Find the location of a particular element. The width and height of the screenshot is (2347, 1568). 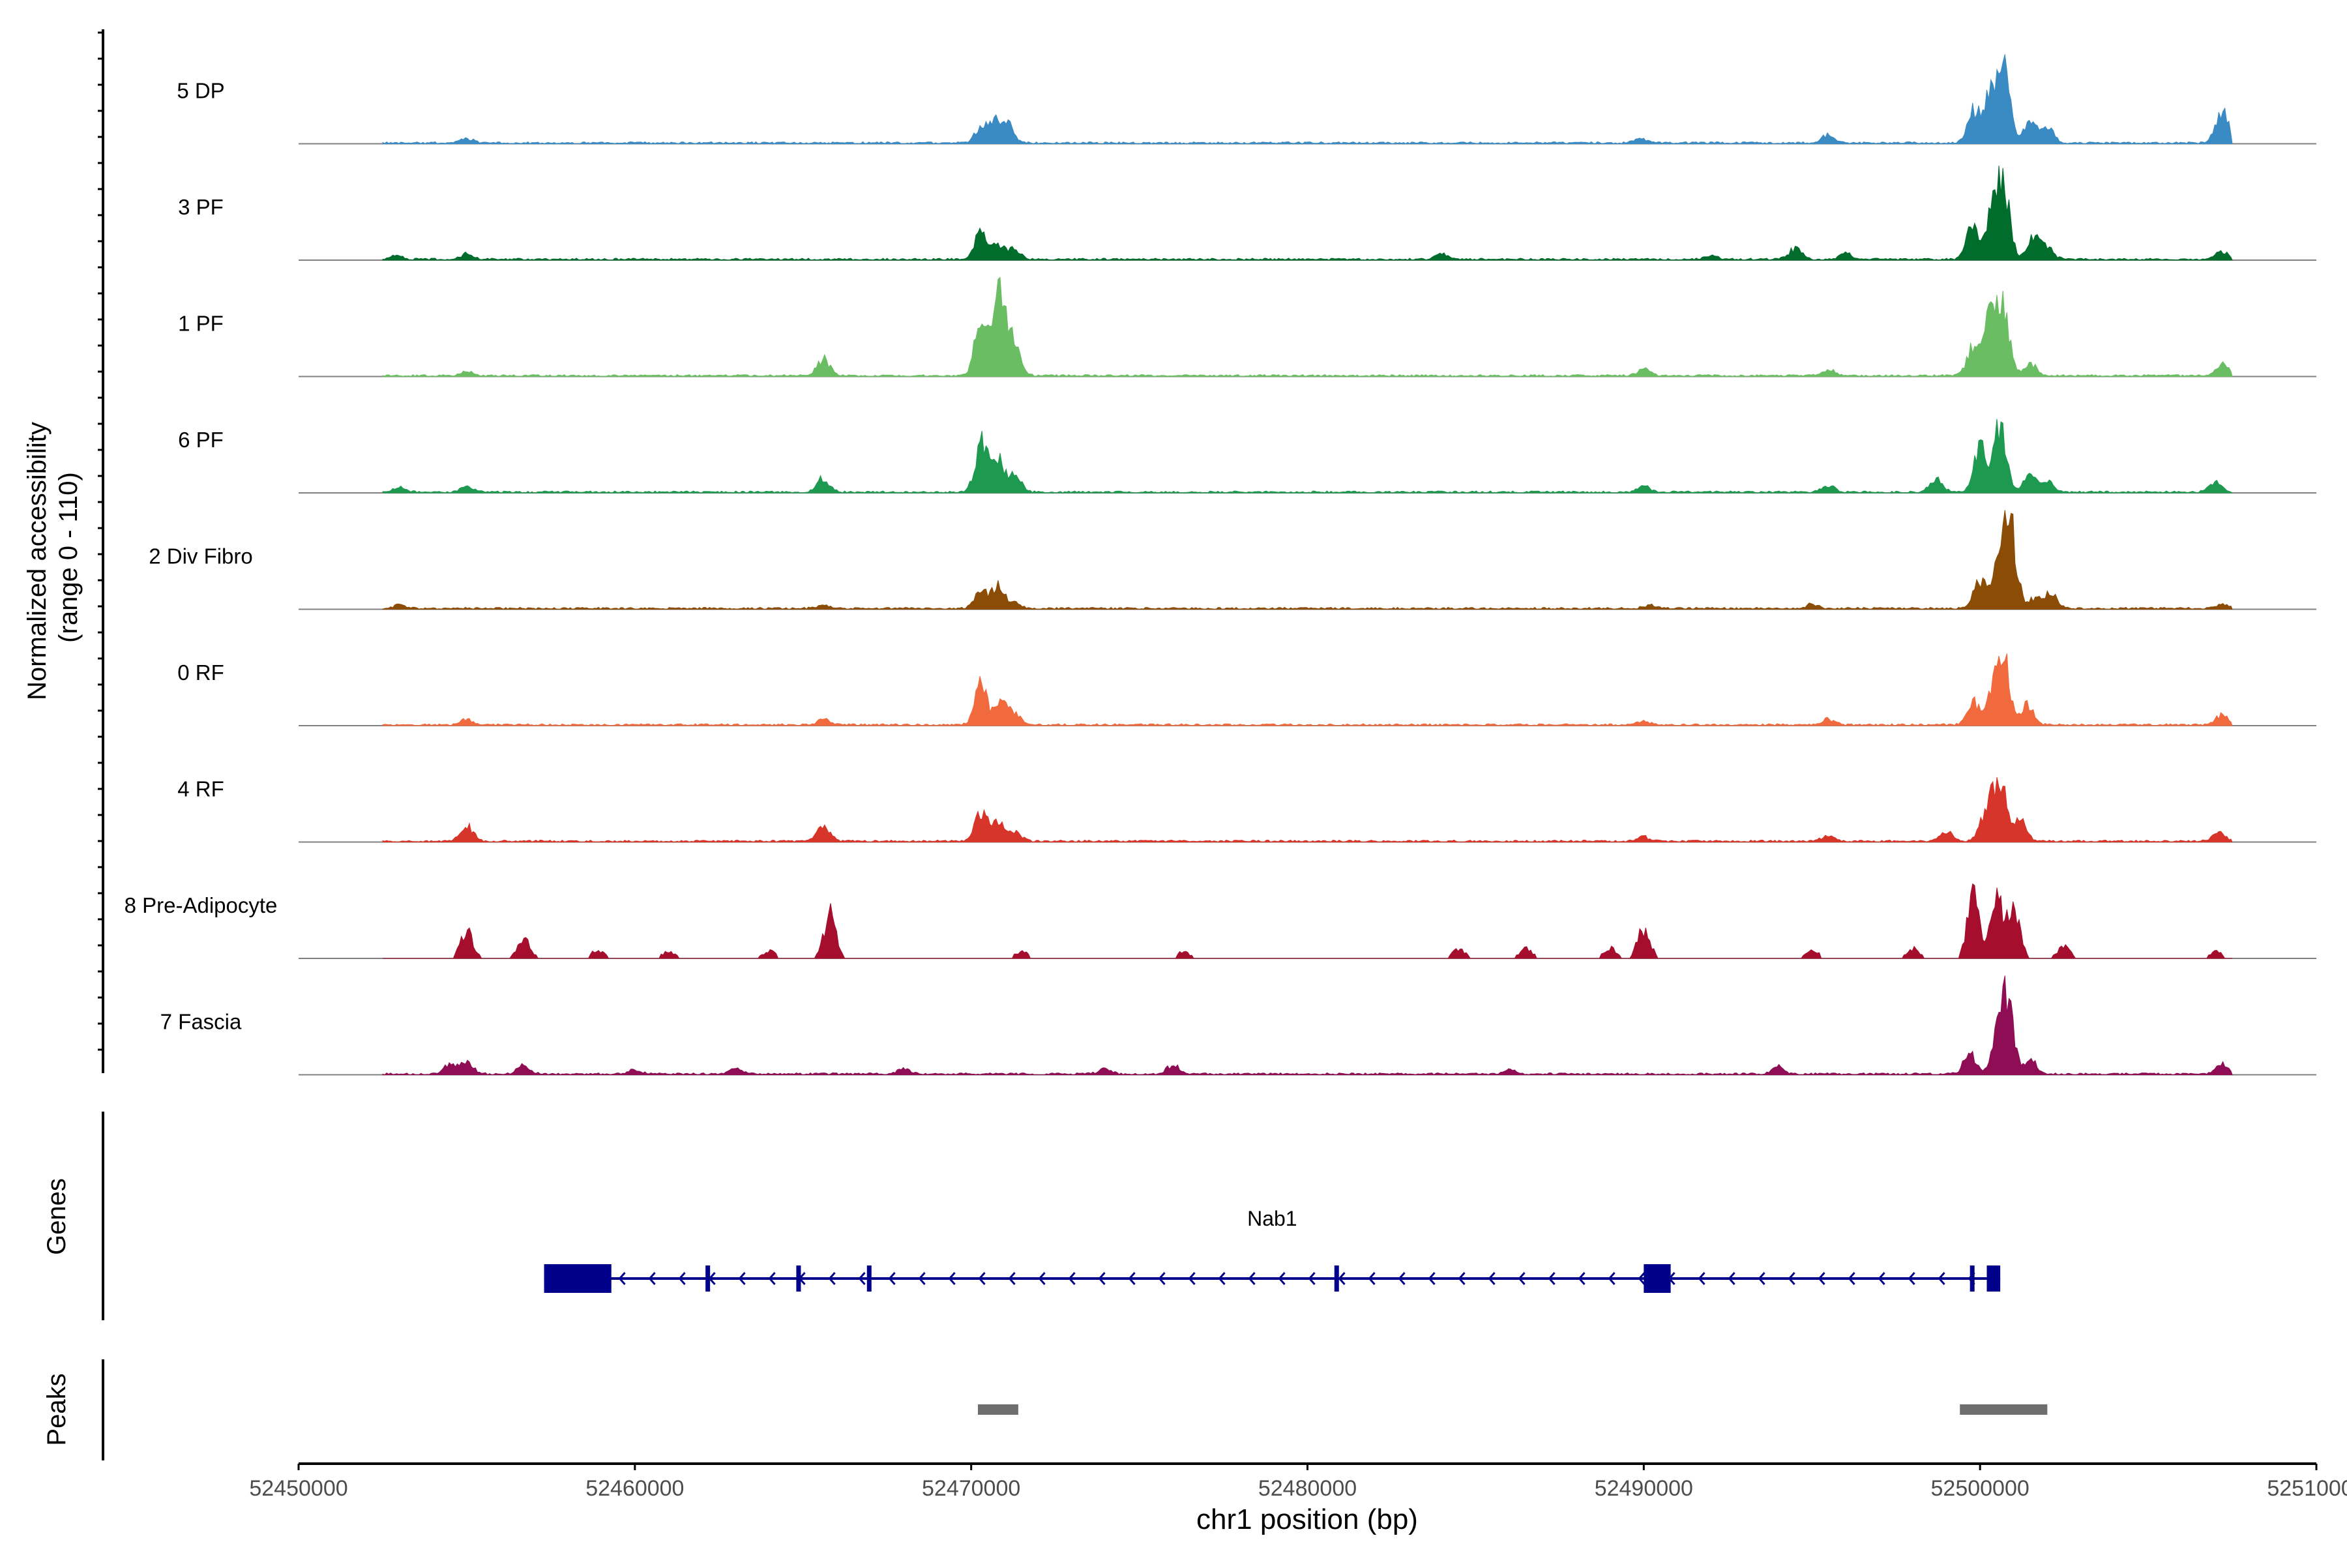

x-tick-label: 52470000 is located at coordinates (971, 1489).